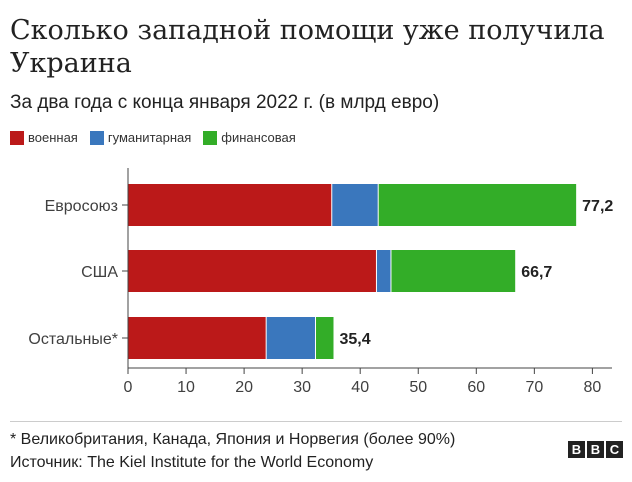 This screenshot has height=482, width=632. I want to click on bbc-logo-letter-2: B, so click(595, 449).